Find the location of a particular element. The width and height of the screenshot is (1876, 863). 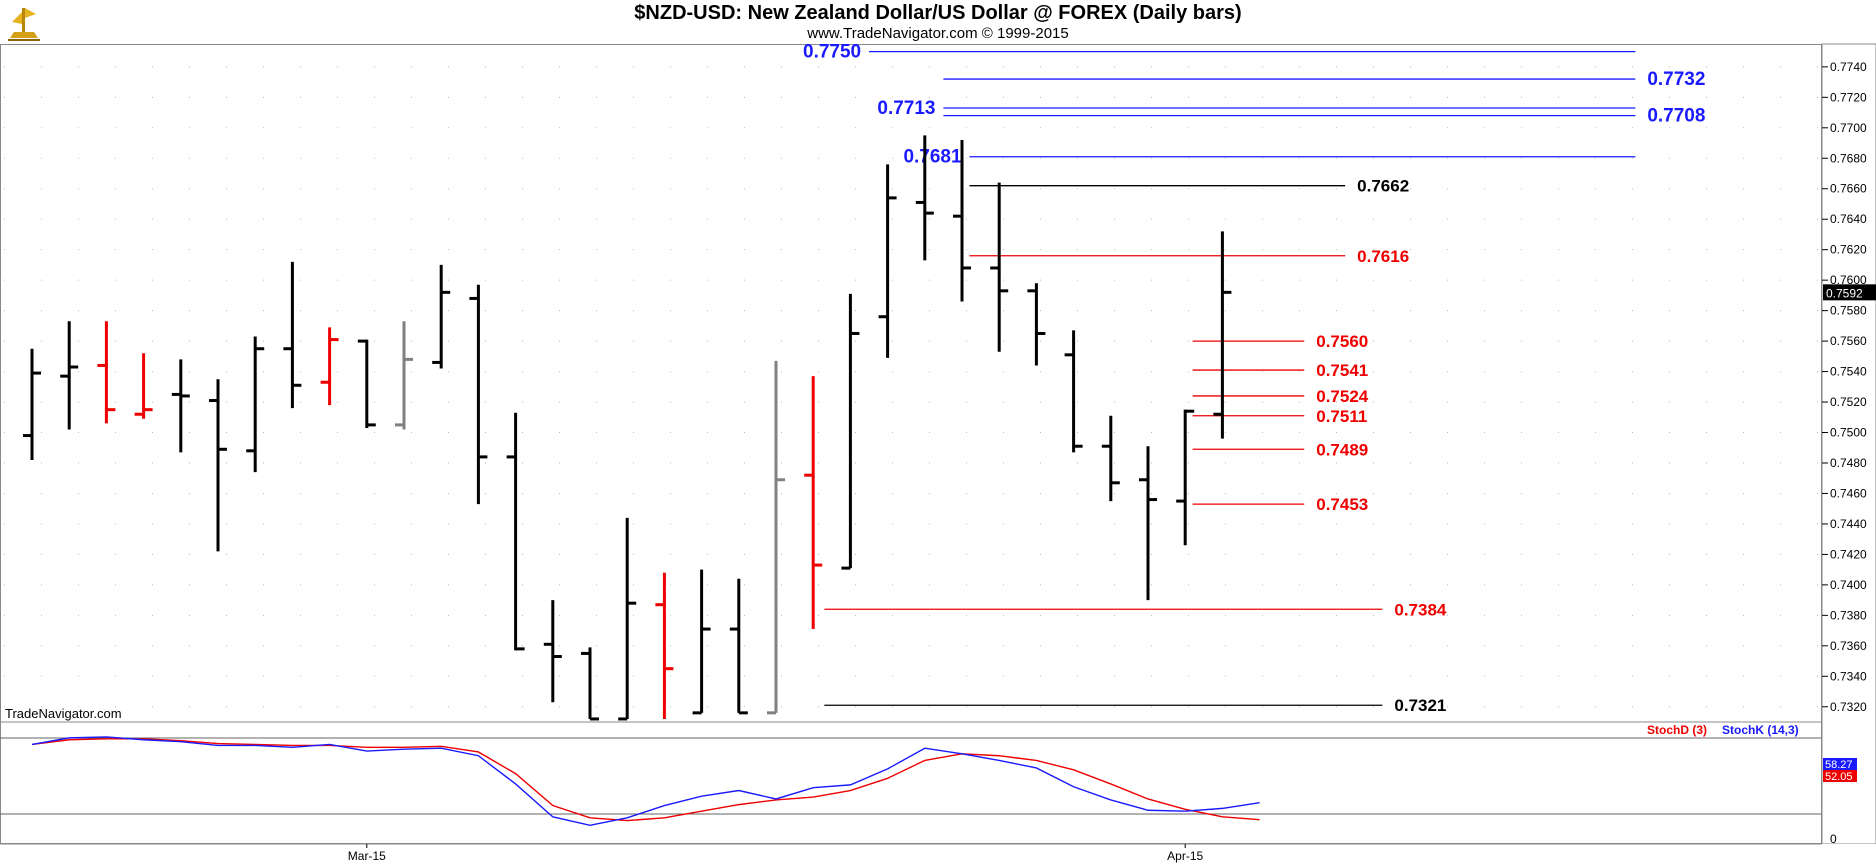

level-label: 0.7750 is located at coordinates (832, 52).